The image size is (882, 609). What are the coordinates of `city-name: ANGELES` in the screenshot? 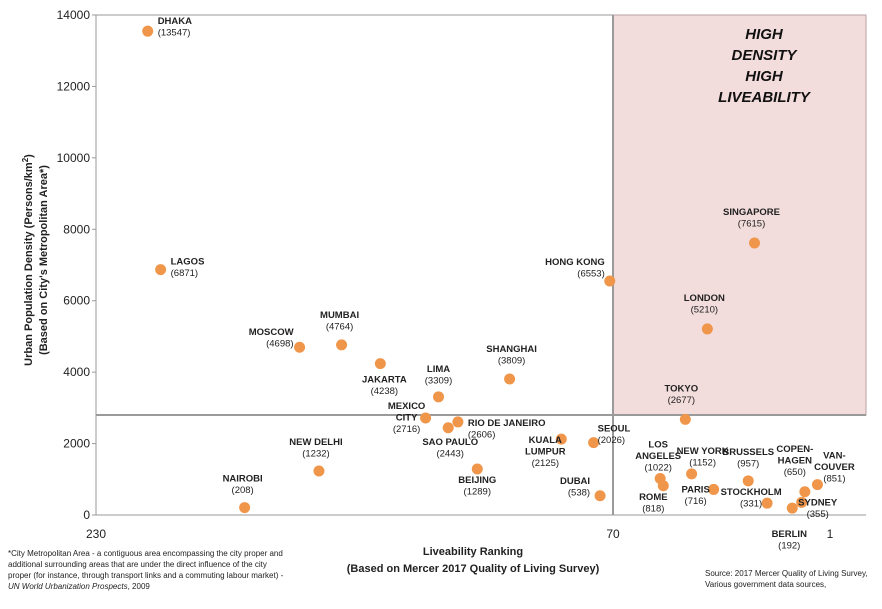 It's located at (658, 456).